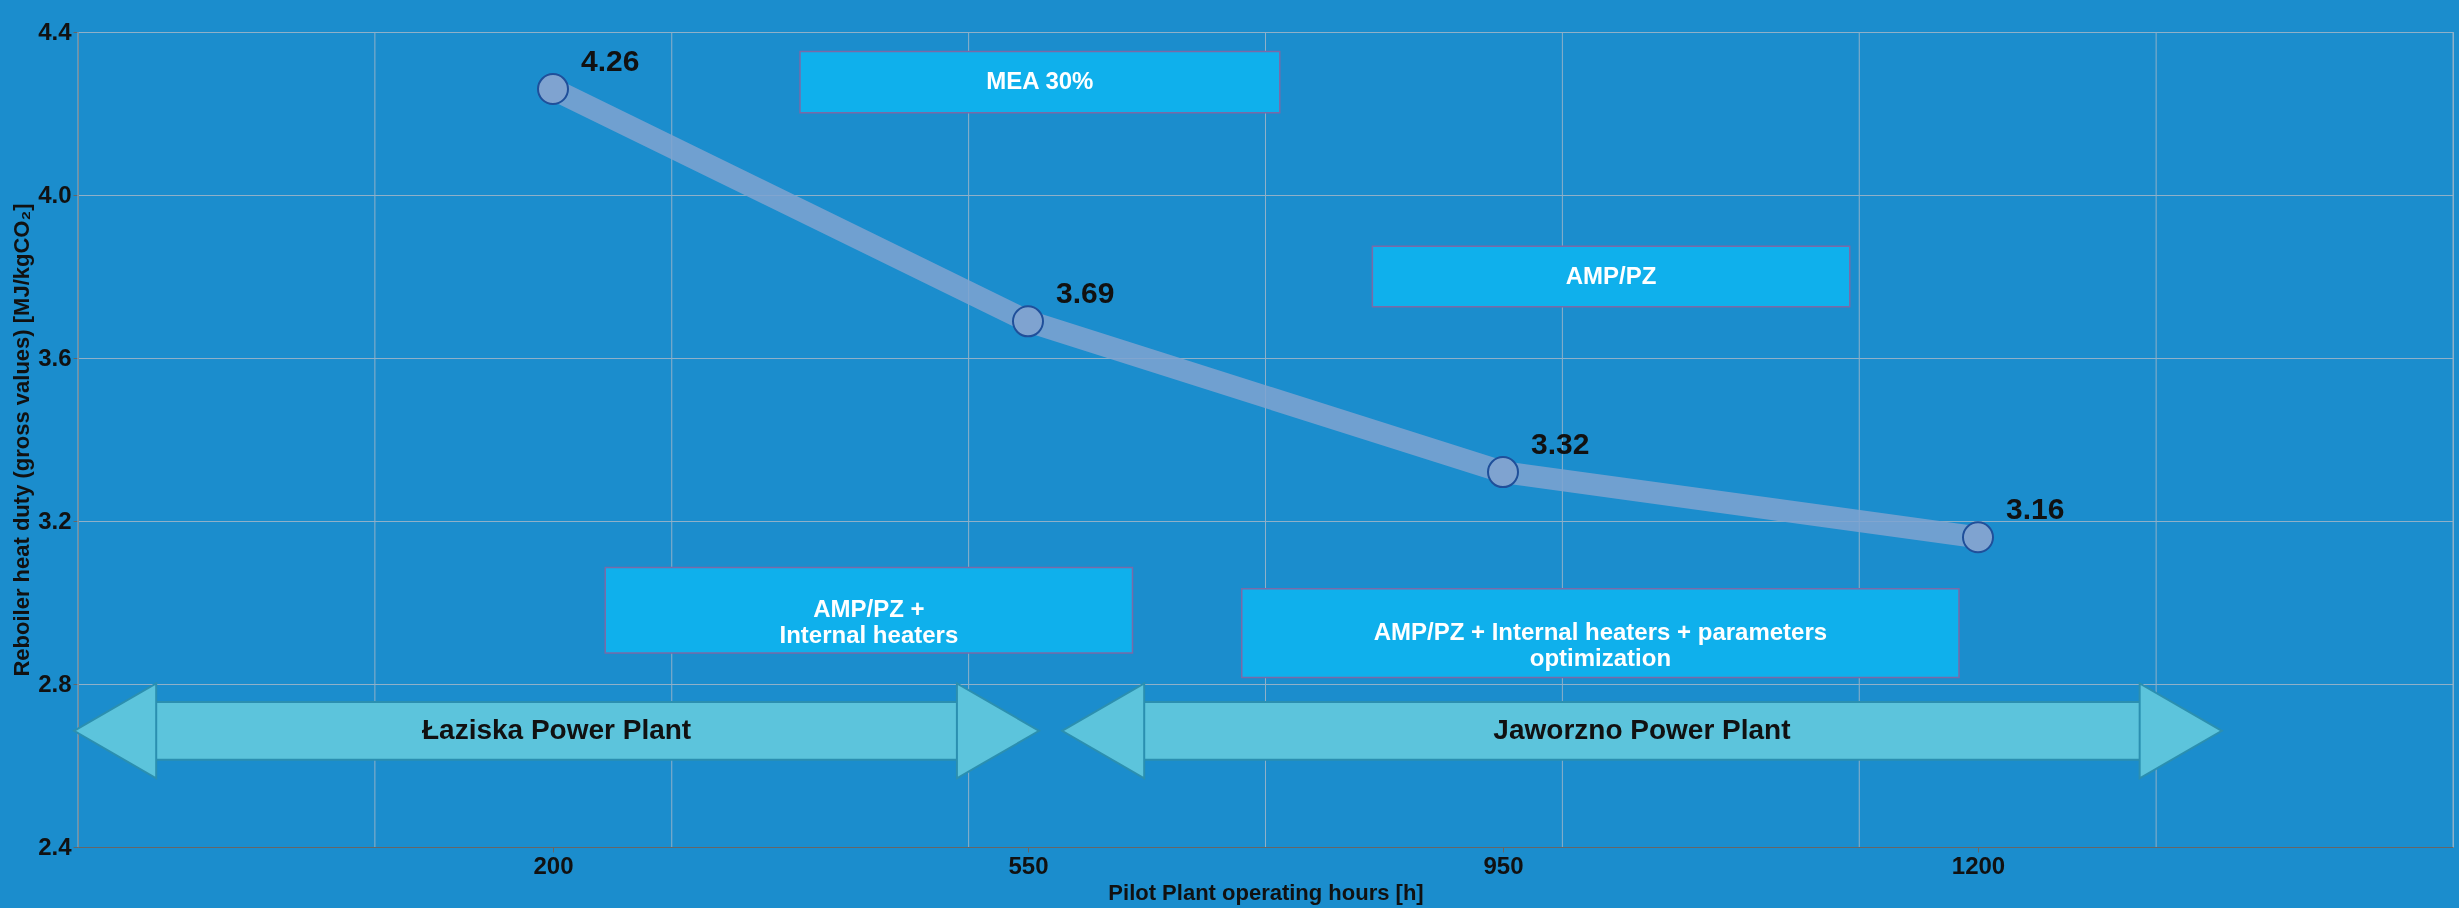  Describe the element at coordinates (1978, 865) in the screenshot. I see `x-tick-label: 1200` at that location.